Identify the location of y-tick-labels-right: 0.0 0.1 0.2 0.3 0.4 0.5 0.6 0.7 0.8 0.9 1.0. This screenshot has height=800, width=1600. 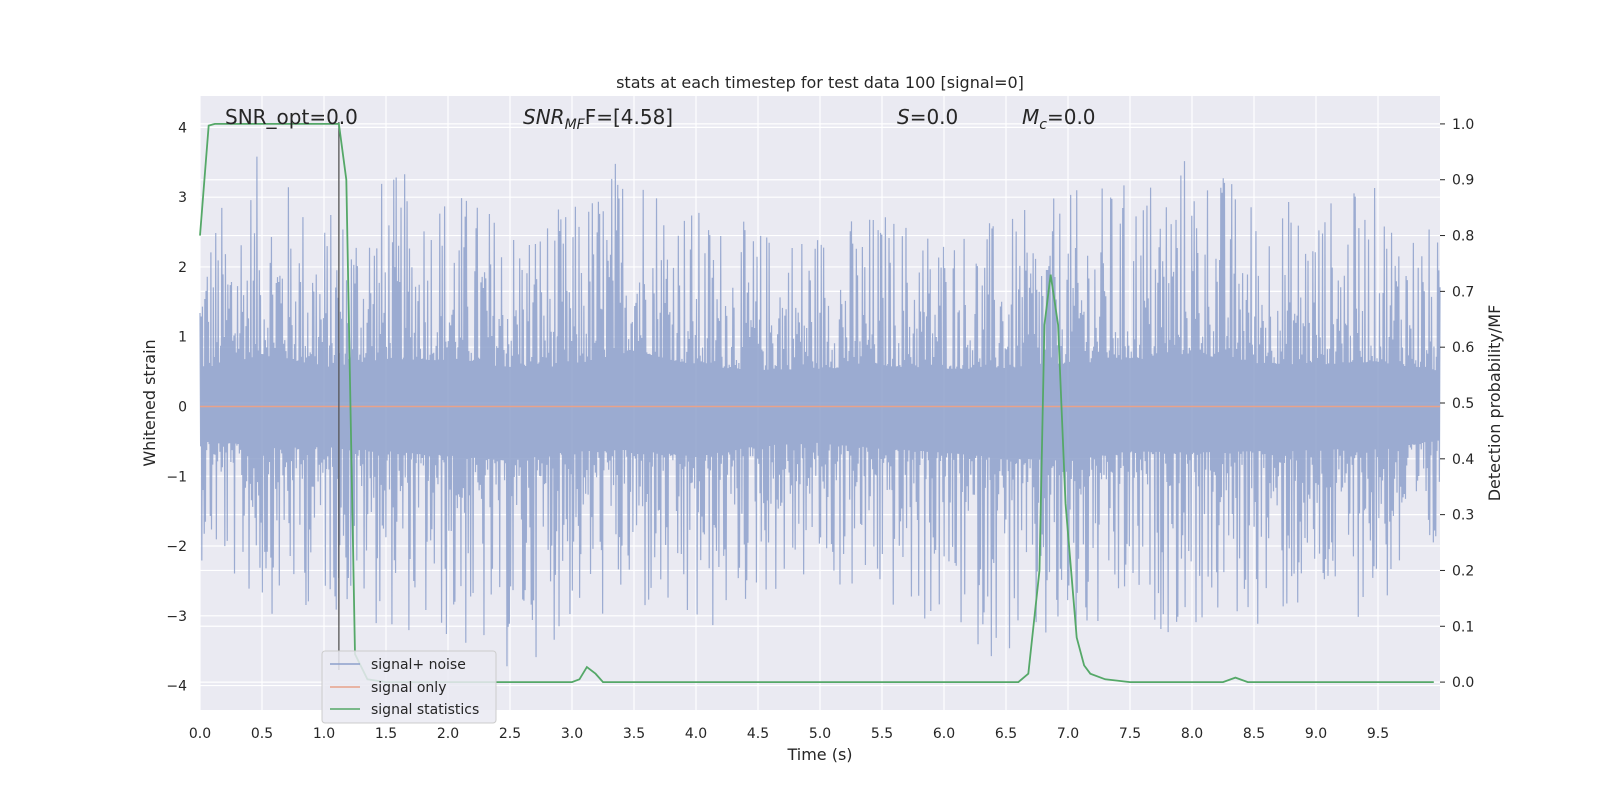
(1457, 404).